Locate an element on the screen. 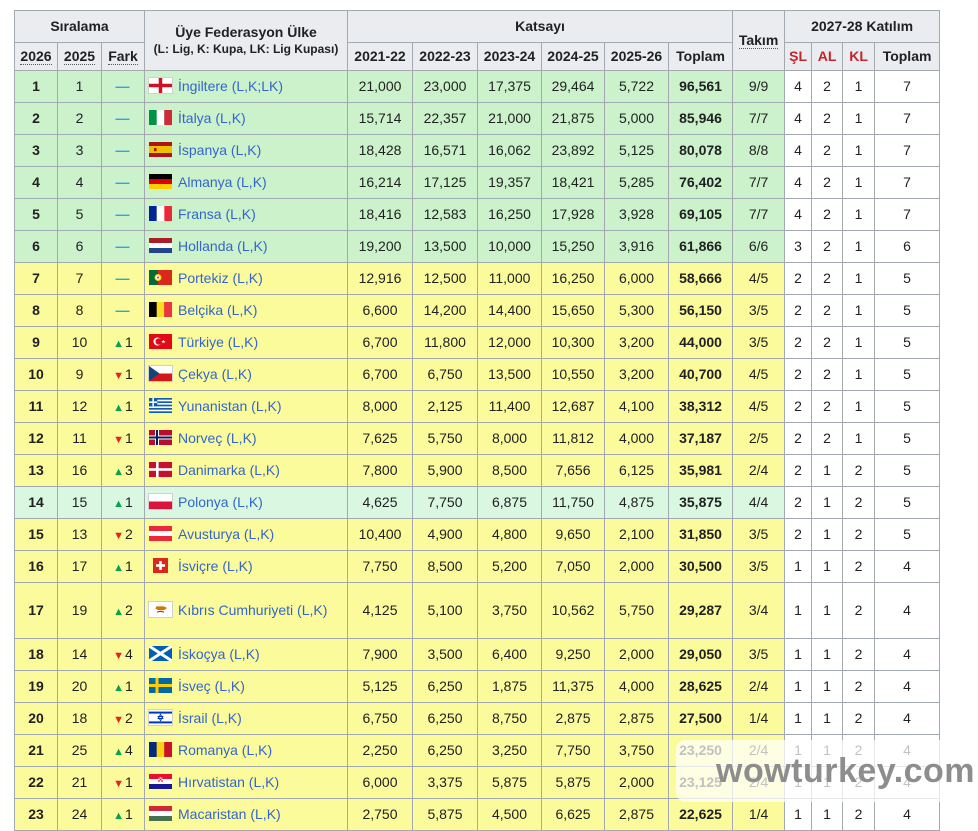 This screenshot has width=978, height=831. country-link: Romanya (L,K) is located at coordinates (225, 749).